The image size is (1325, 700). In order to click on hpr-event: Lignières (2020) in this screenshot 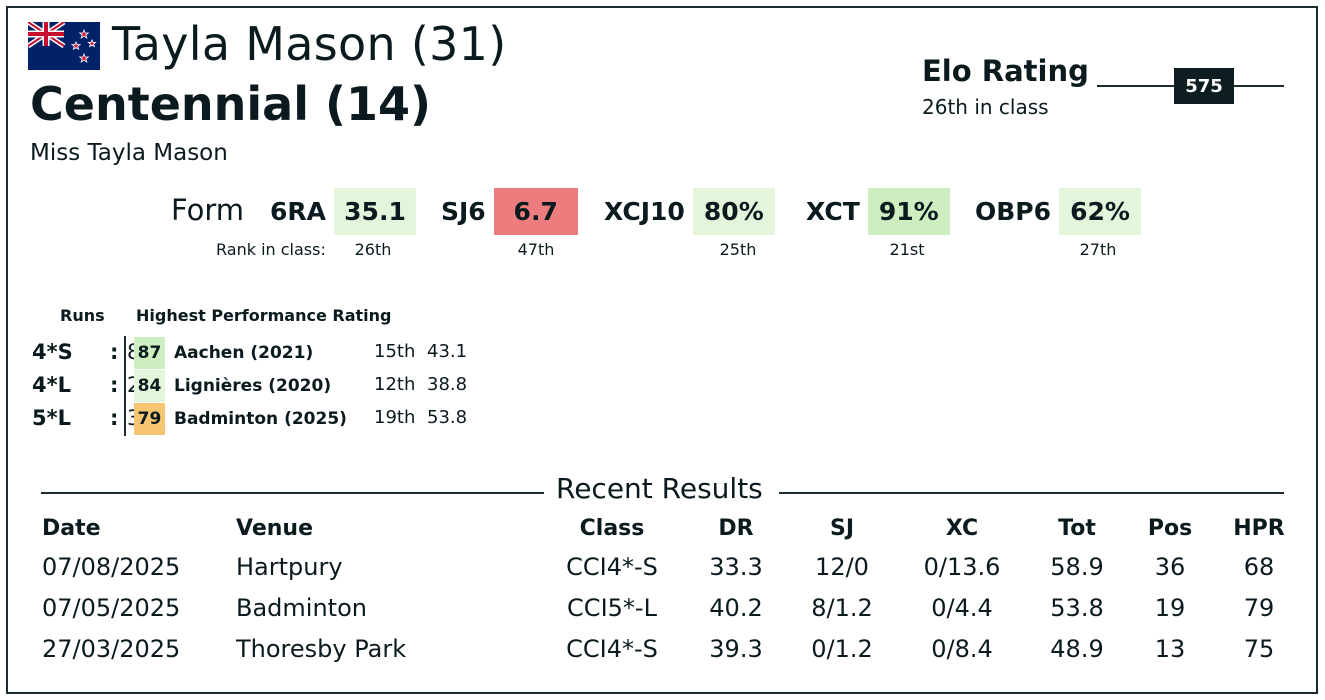, I will do `click(253, 386)`.